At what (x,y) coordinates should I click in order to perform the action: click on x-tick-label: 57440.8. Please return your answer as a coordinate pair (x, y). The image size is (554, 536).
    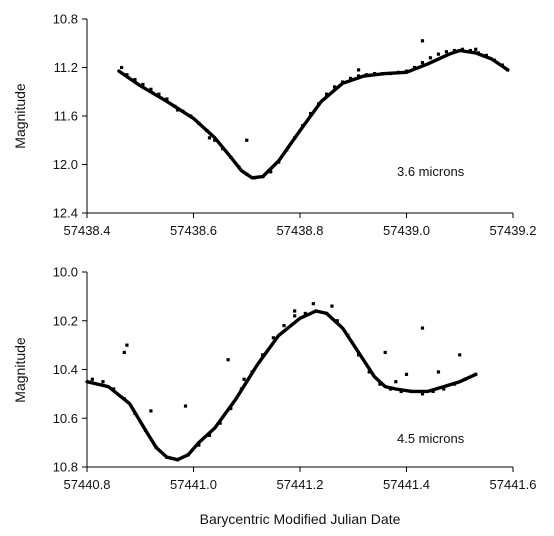
    Looking at the image, I should click on (87, 484).